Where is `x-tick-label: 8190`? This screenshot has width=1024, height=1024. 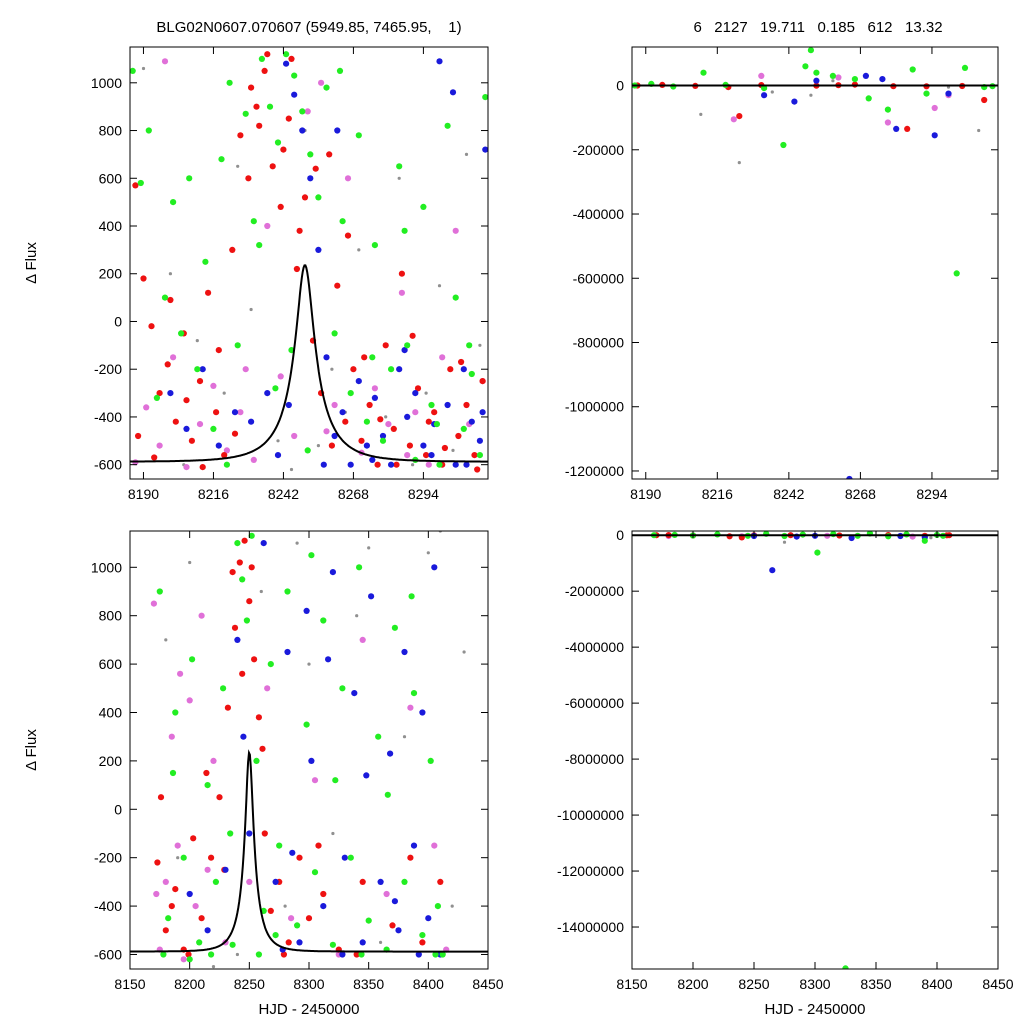
x-tick-label: 8190 is located at coordinates (645, 494).